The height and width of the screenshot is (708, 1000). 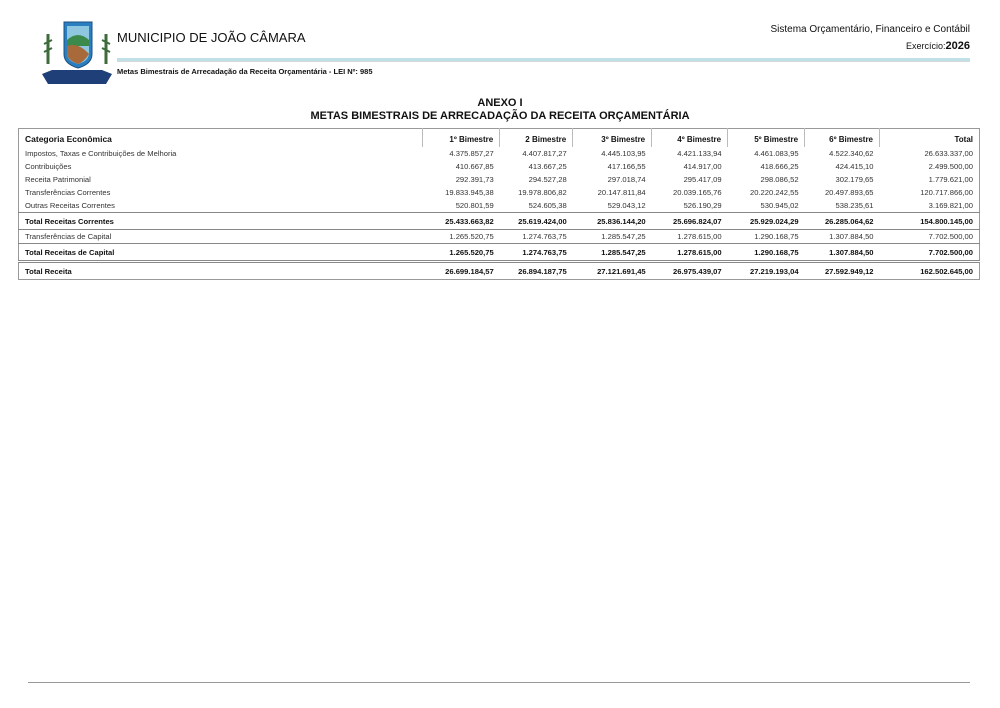 What do you see at coordinates (474, 166) in the screenshot?
I see `value-cell: 410.667,85` at bounding box center [474, 166].